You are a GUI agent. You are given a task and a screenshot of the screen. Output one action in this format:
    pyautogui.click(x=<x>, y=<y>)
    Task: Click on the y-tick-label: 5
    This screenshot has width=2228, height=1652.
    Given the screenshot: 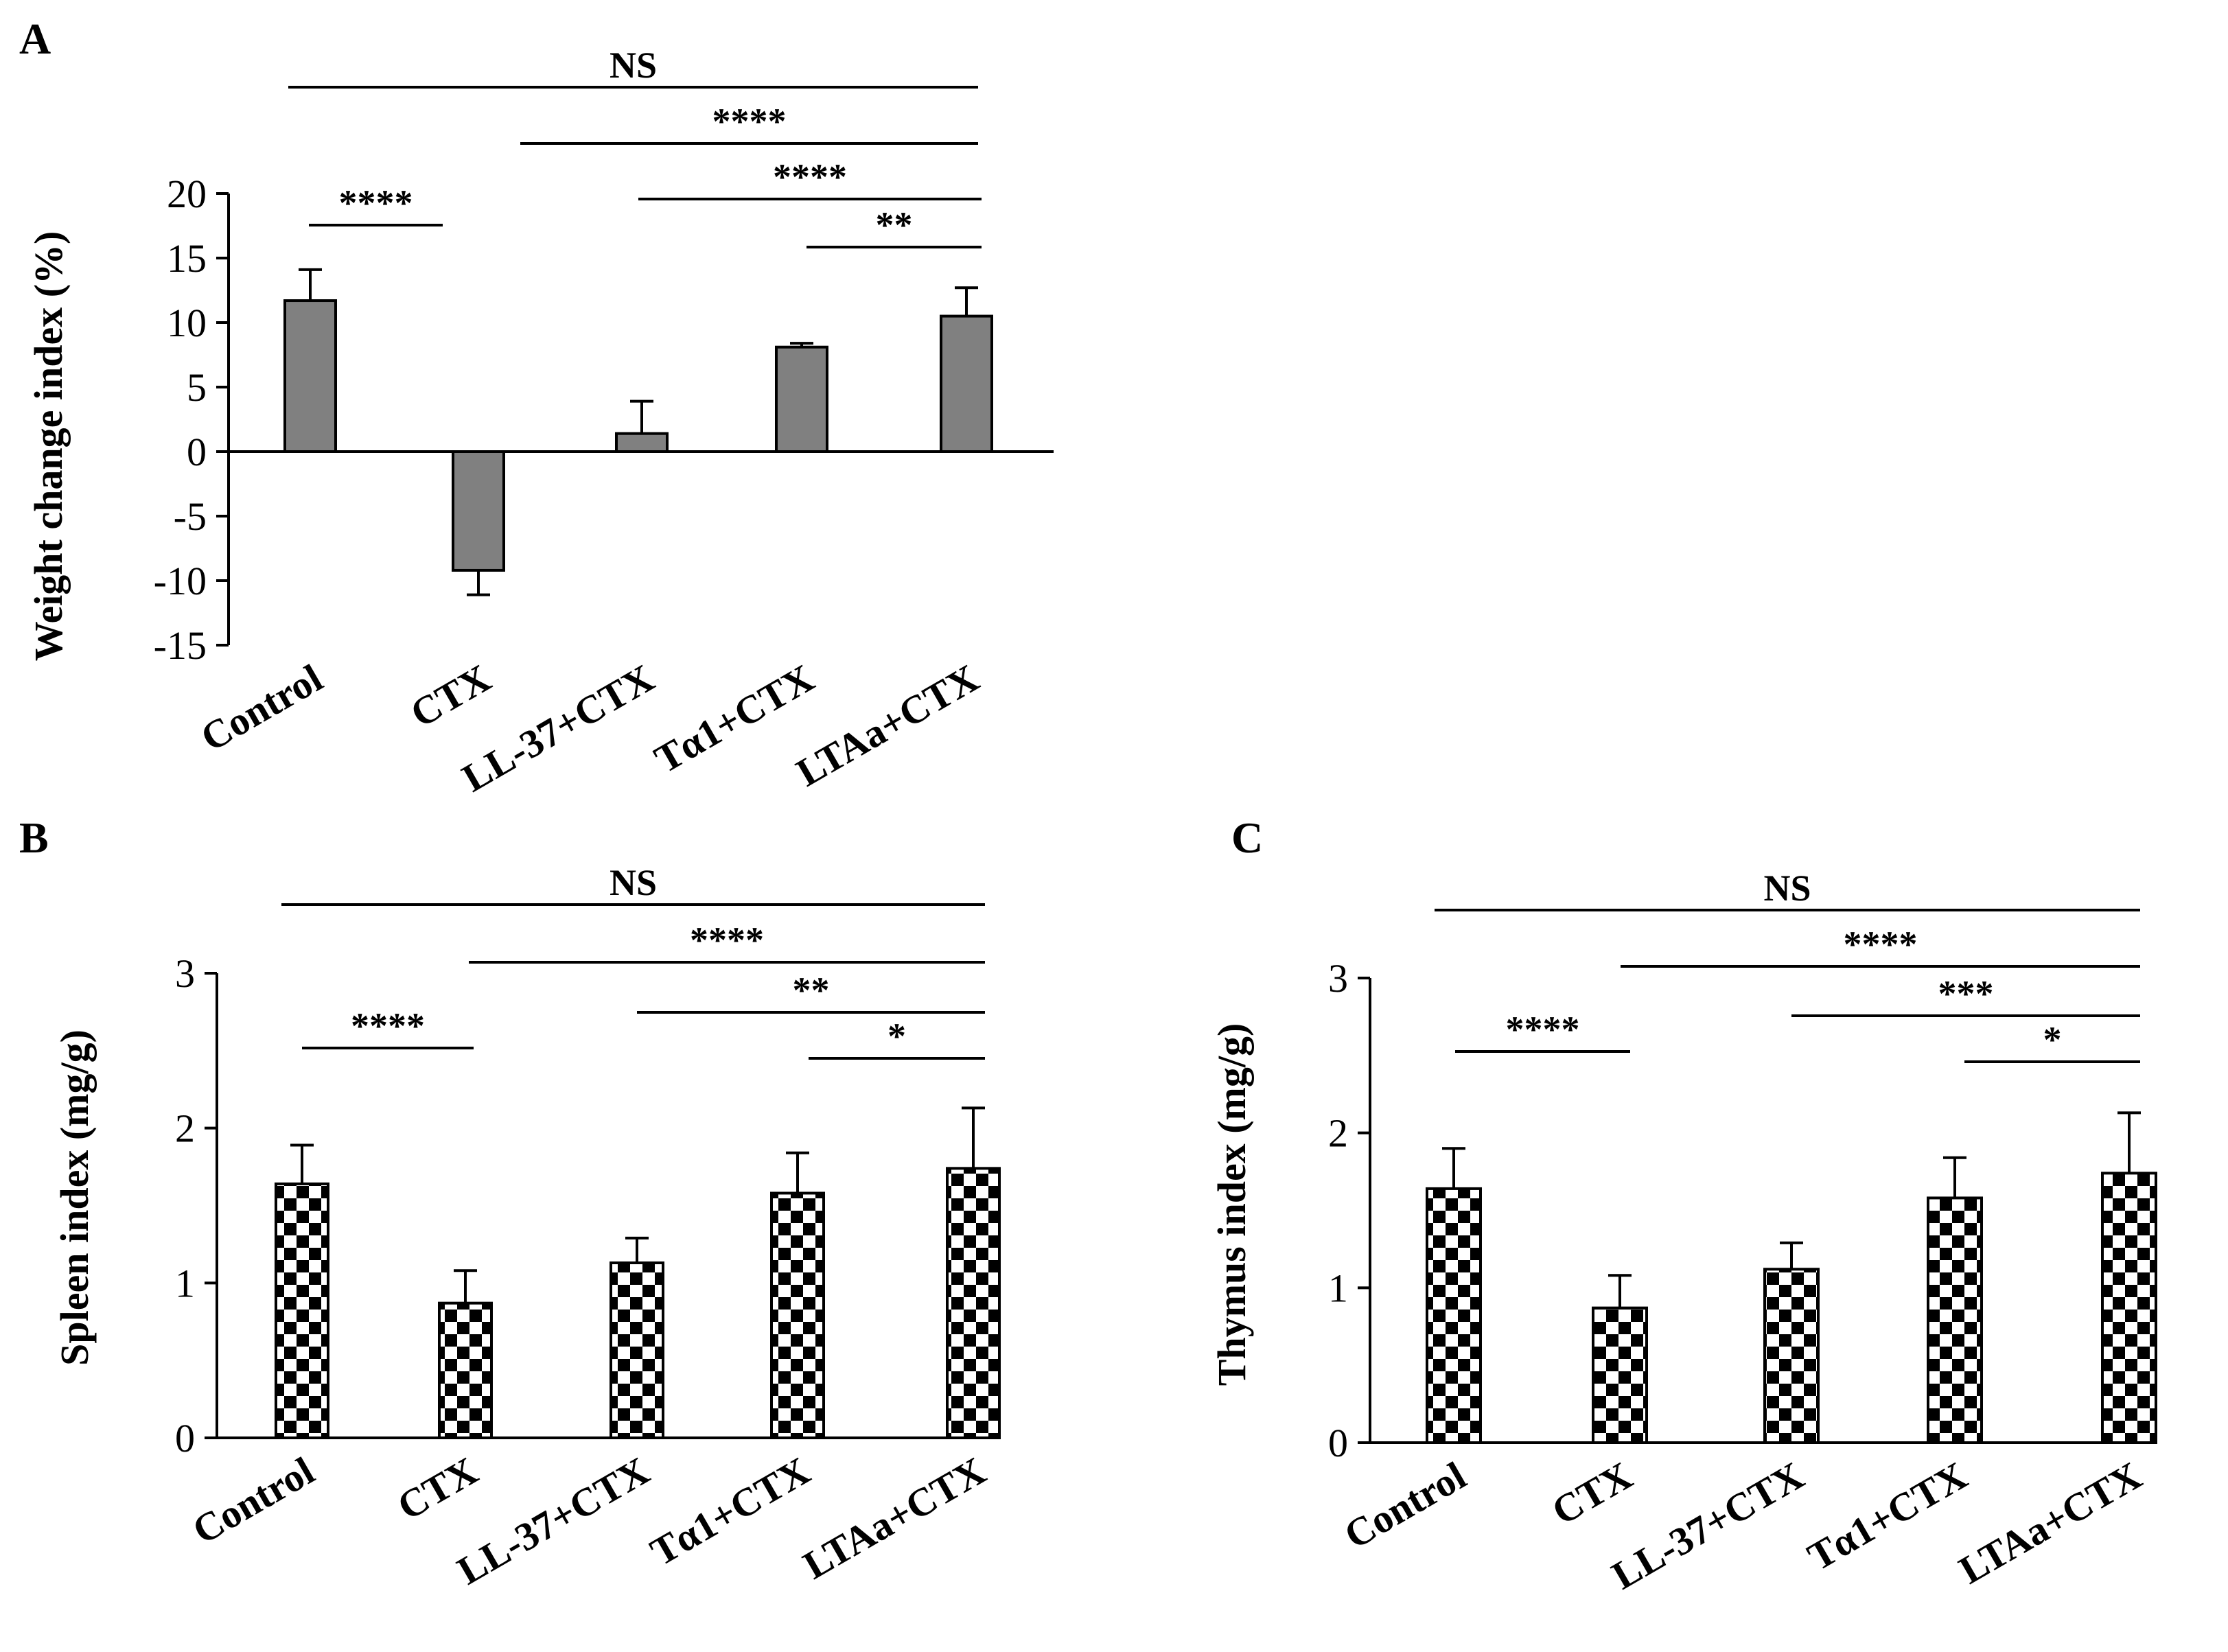 What is the action you would take?
    pyautogui.click(x=197, y=387)
    